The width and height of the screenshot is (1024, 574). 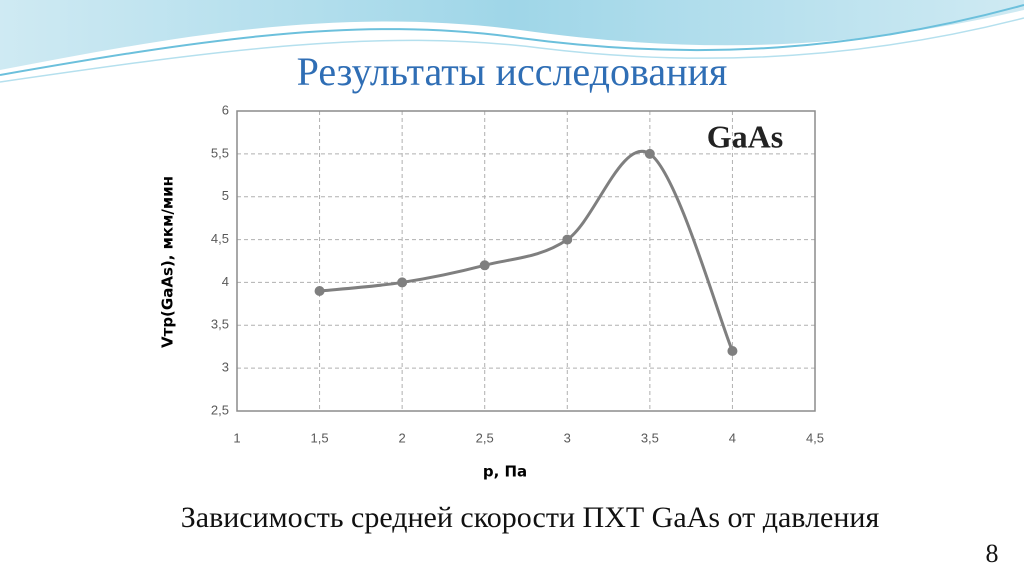 What do you see at coordinates (745, 136) in the screenshot?
I see `chart-annotation: GaAs` at bounding box center [745, 136].